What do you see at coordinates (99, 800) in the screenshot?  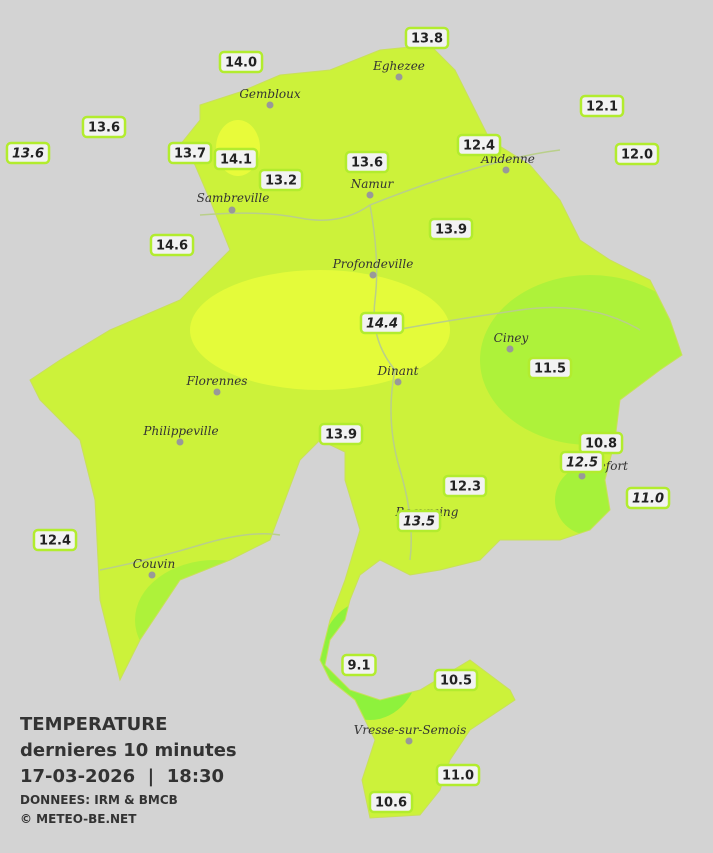 I see `legend-source: DONNEES: IRM & BMCB` at bounding box center [99, 800].